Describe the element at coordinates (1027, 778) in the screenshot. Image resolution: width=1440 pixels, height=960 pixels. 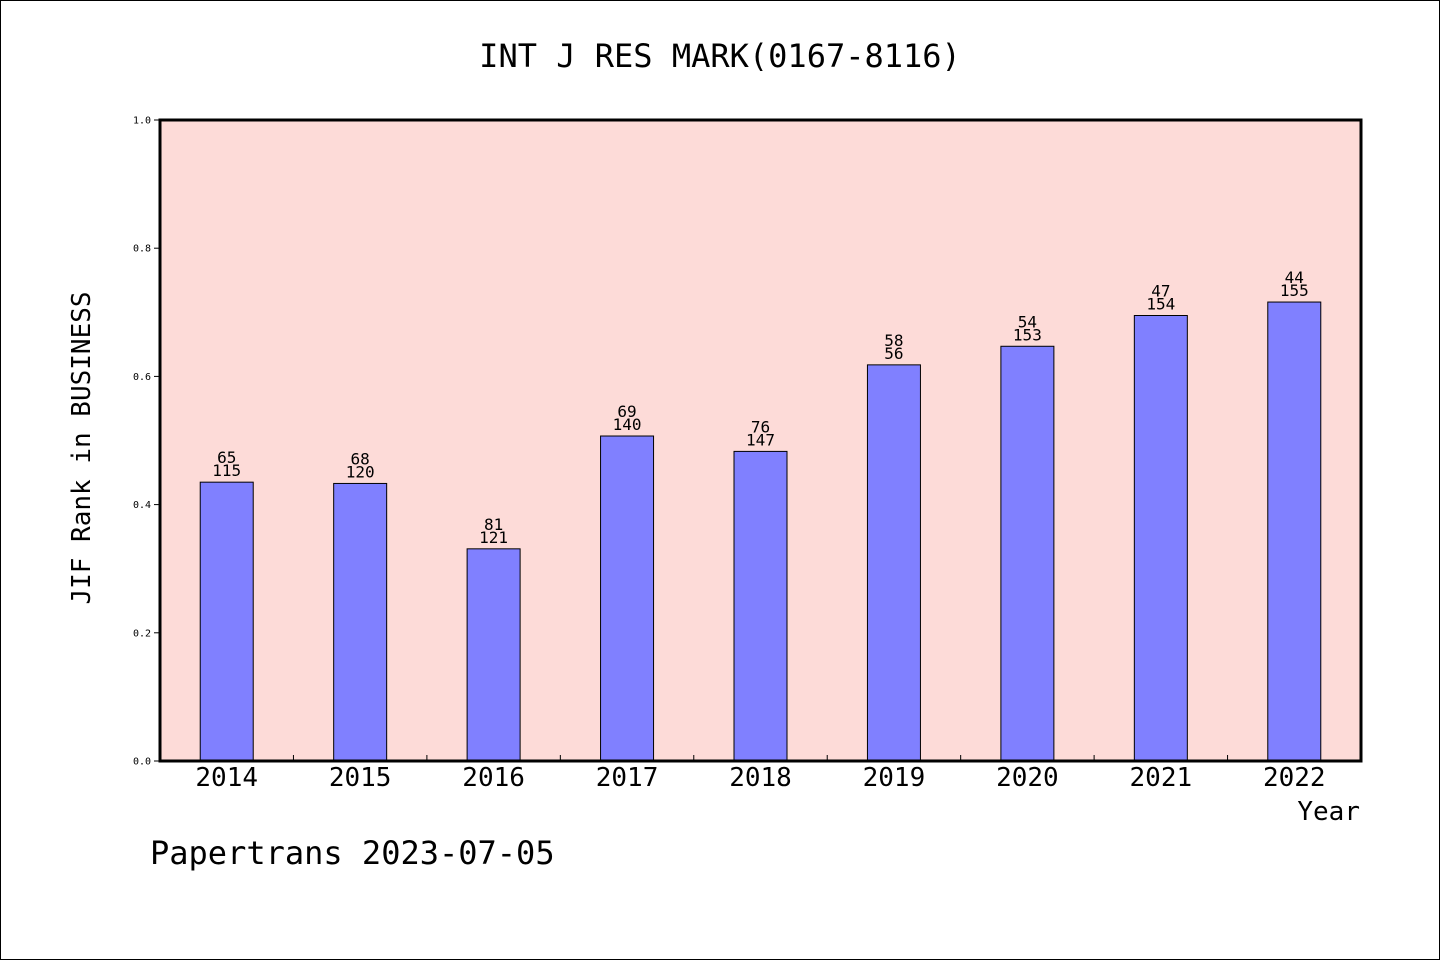
I see `x-tick-label: 2020` at that location.